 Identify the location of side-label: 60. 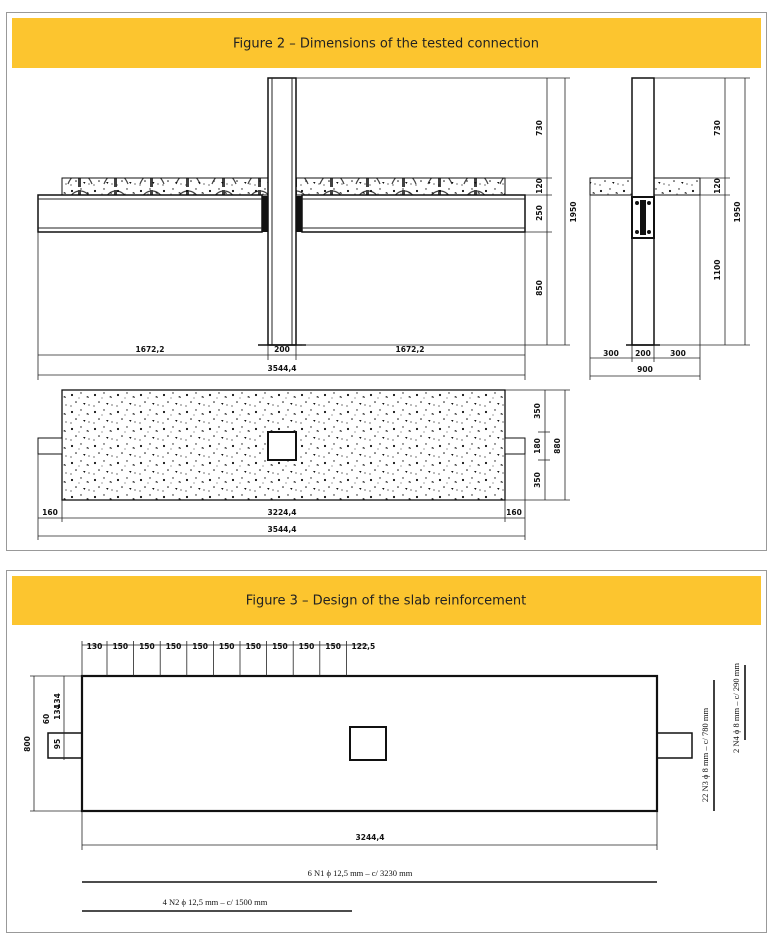
(46, 719).